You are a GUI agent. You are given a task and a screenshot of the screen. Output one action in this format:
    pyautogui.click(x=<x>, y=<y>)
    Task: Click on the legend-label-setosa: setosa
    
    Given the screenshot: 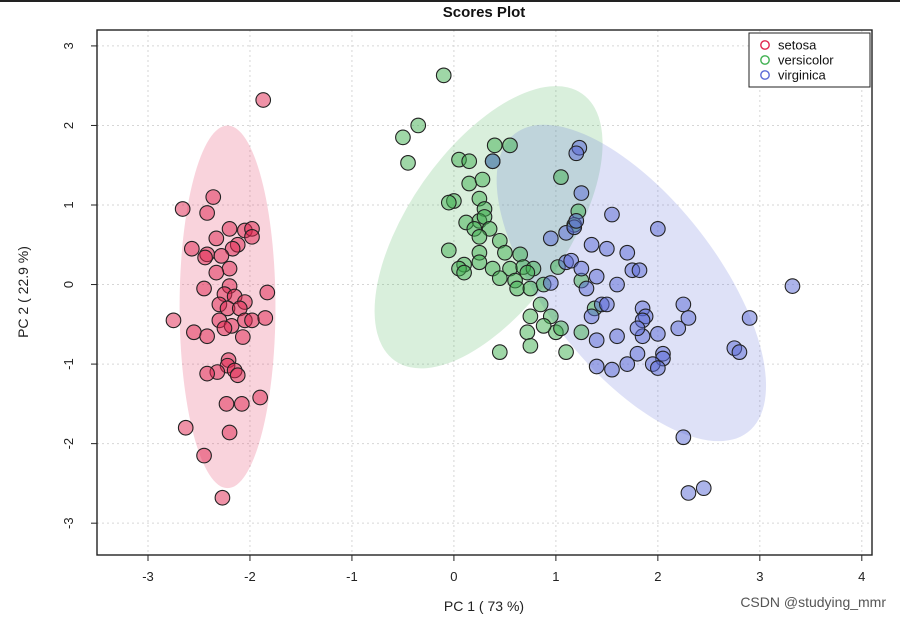 What is the action you would take?
    pyautogui.click(x=797, y=45)
    